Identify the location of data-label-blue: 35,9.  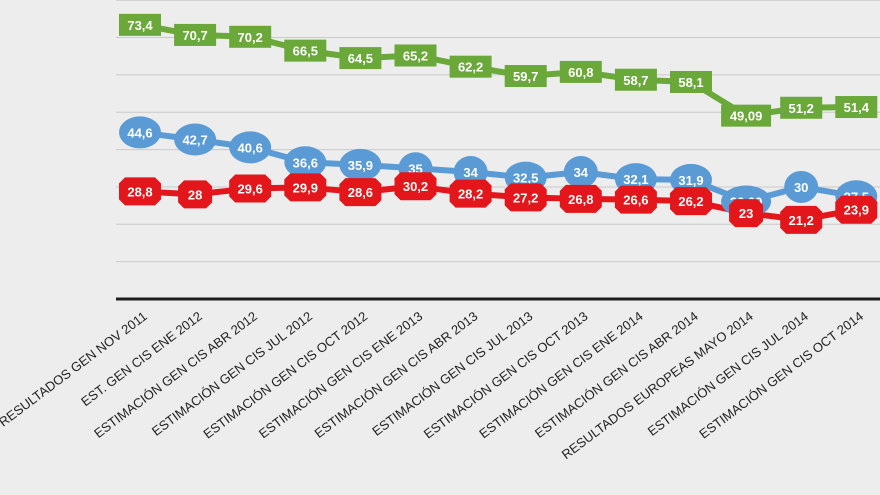
(360, 165).